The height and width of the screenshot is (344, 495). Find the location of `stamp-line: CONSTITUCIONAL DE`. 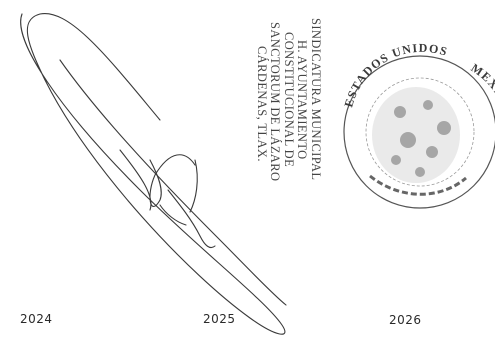

stamp-line: CONSTITUCIONAL DE is located at coordinates (289, 100).